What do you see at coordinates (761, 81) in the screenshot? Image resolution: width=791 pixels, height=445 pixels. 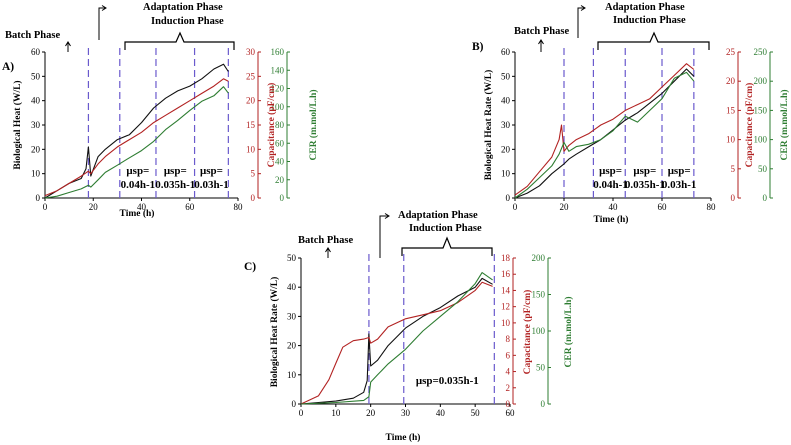 I see `cer-tick-label: 200` at bounding box center [761, 81].